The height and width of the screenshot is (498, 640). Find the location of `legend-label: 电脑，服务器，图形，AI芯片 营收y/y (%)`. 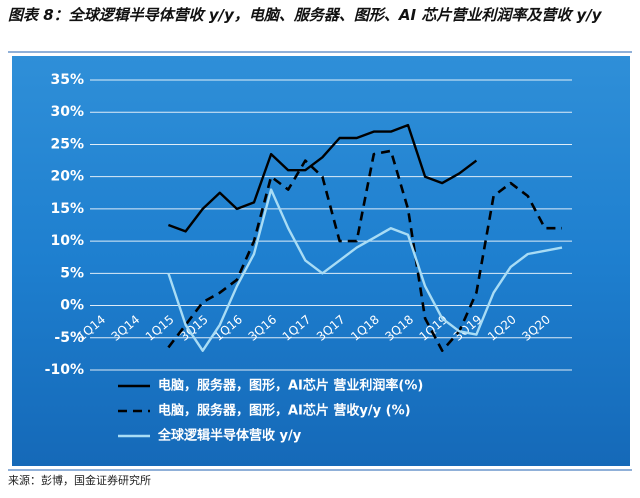

legend-label: 电脑，服务器，图形，AI芯片 营收y/y (%) is located at coordinates (284, 411).